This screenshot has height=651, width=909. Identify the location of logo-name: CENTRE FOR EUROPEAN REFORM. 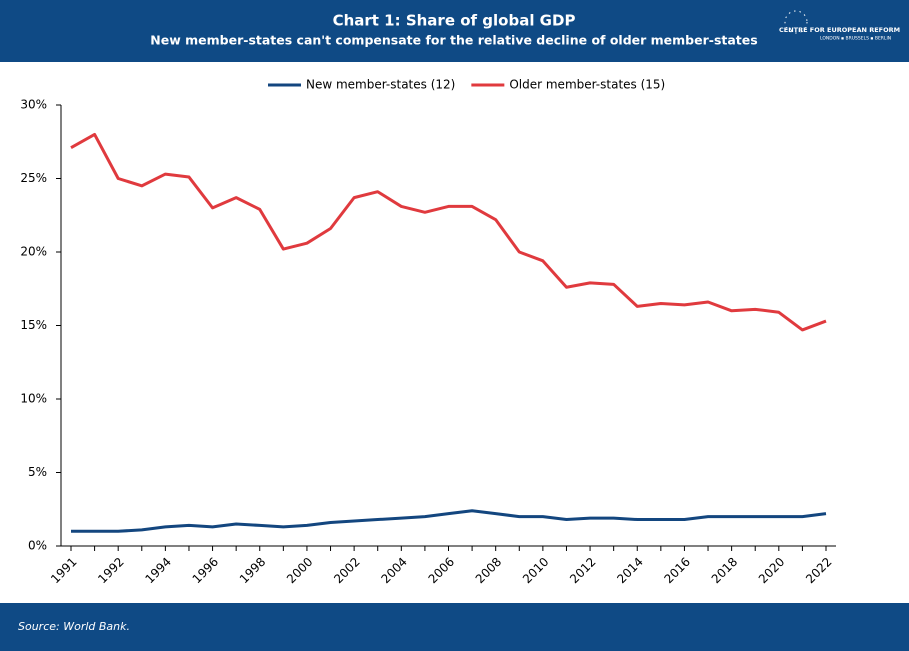
(839, 30).